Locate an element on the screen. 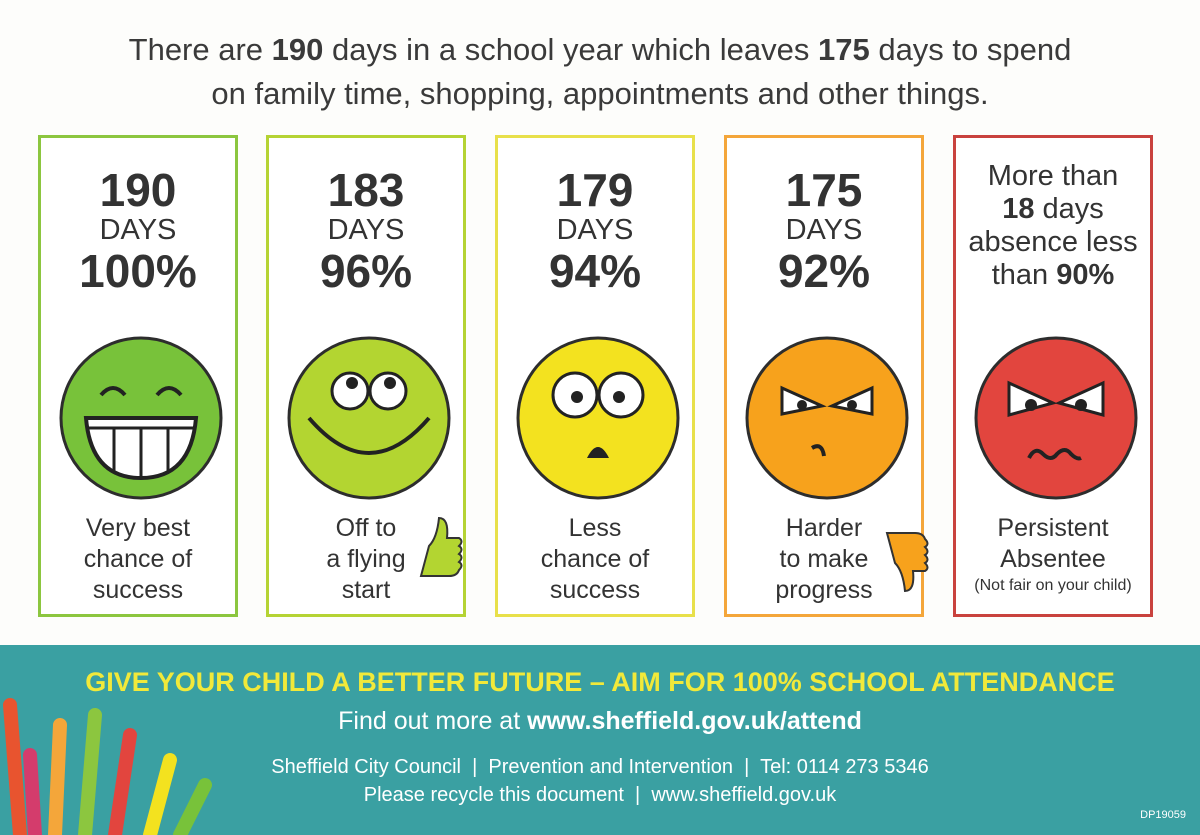 This screenshot has width=1200, height=835. text: 179 is located at coordinates (595, 190).